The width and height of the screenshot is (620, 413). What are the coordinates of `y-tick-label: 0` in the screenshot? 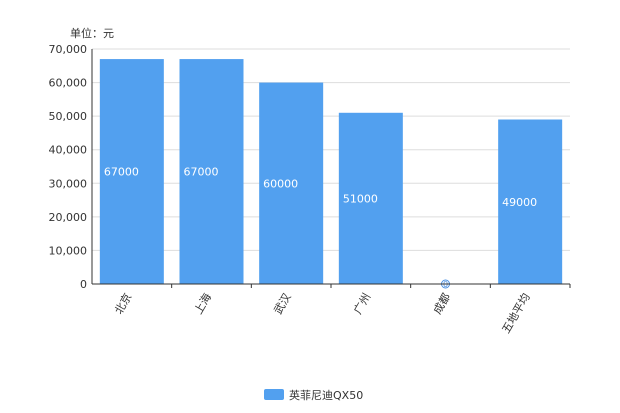 It's located at (83, 284).